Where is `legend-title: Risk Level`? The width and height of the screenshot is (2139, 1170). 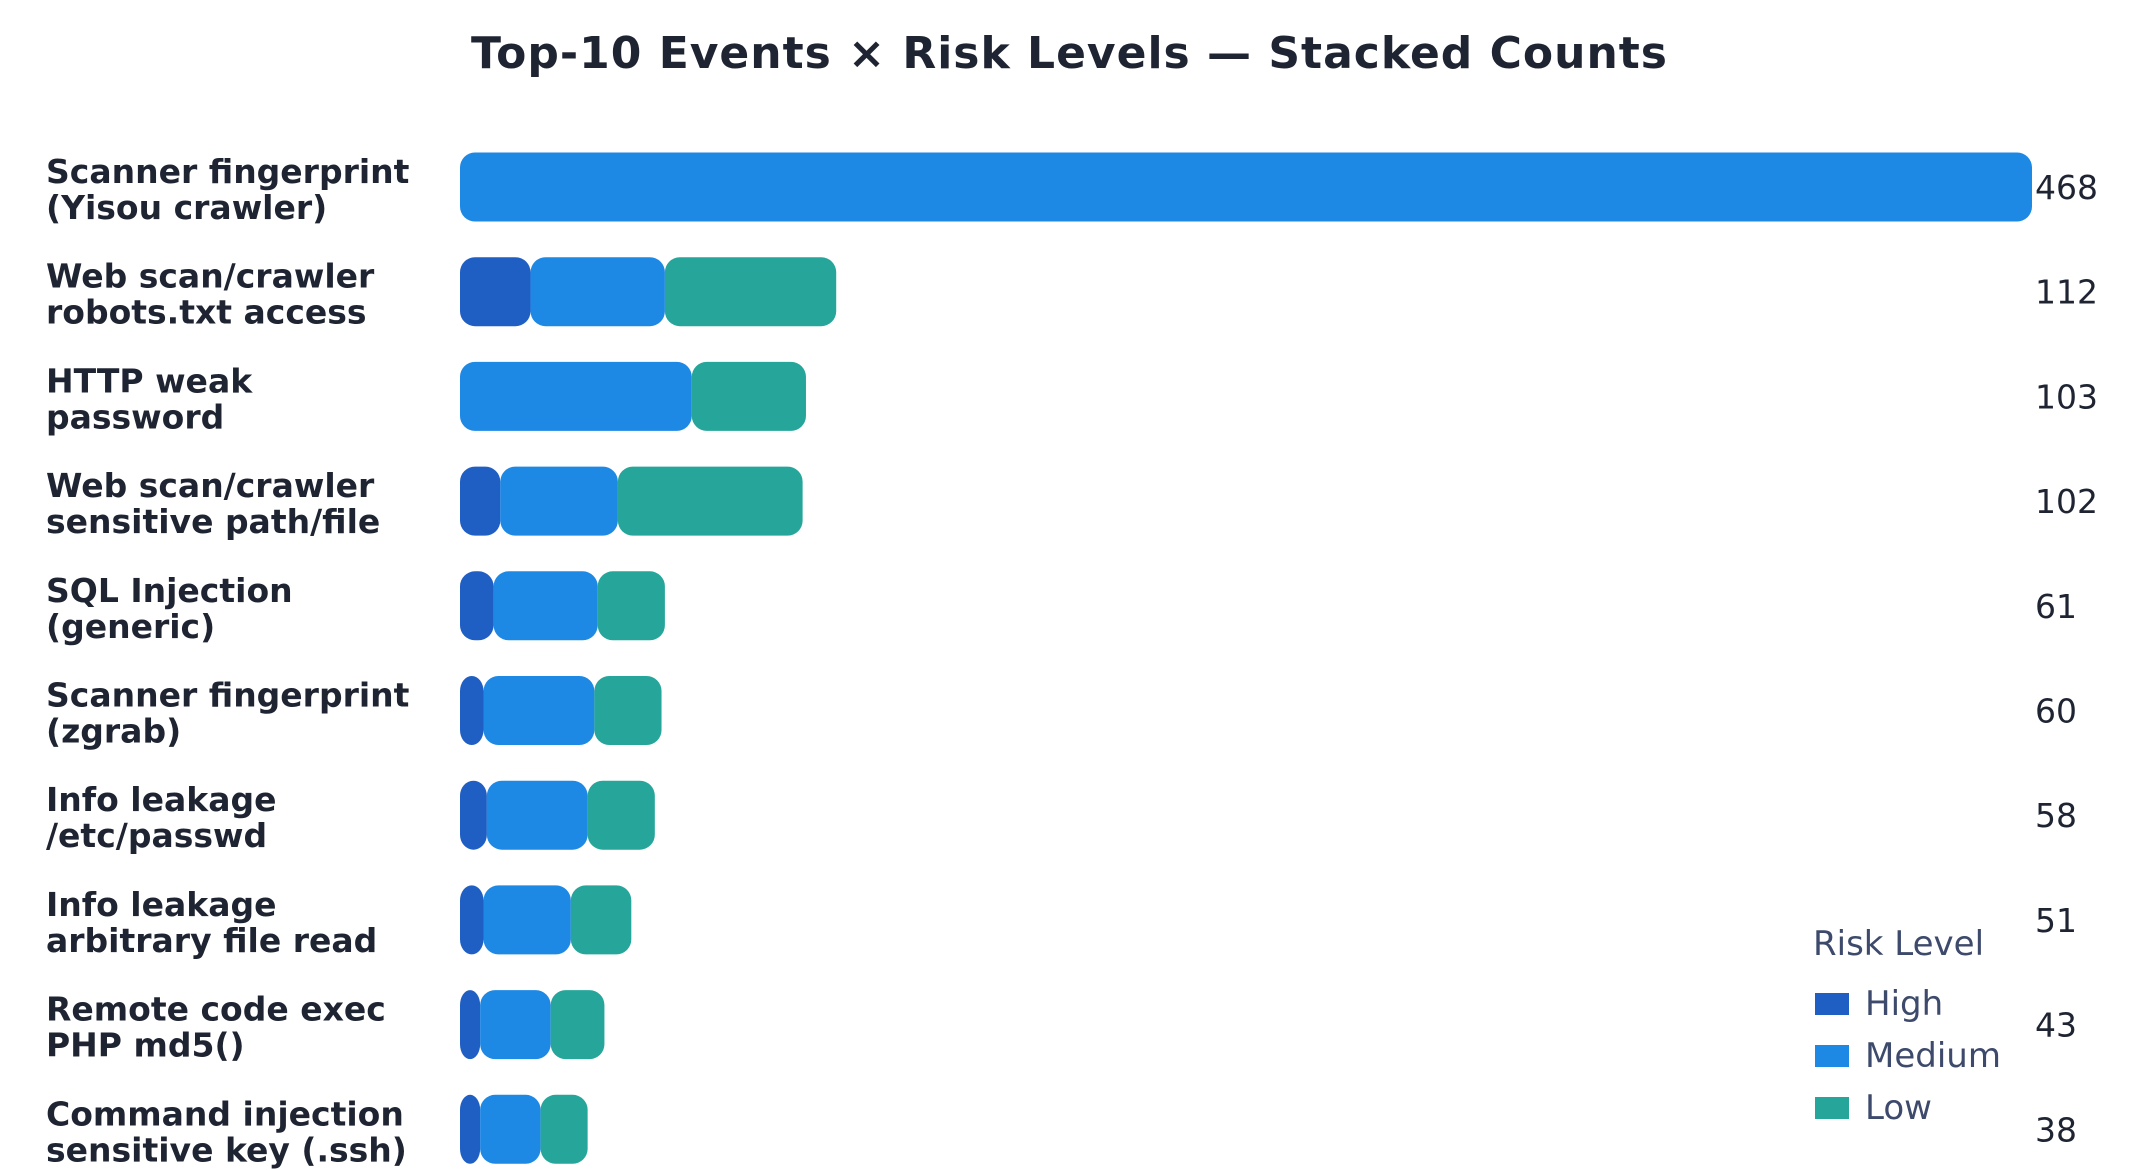
legend-title: Risk Level is located at coordinates (1898, 944).